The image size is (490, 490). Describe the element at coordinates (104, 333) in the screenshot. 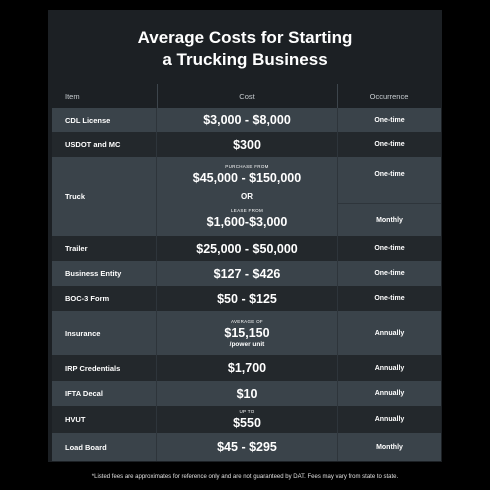

I see `item: Insurance` at that location.